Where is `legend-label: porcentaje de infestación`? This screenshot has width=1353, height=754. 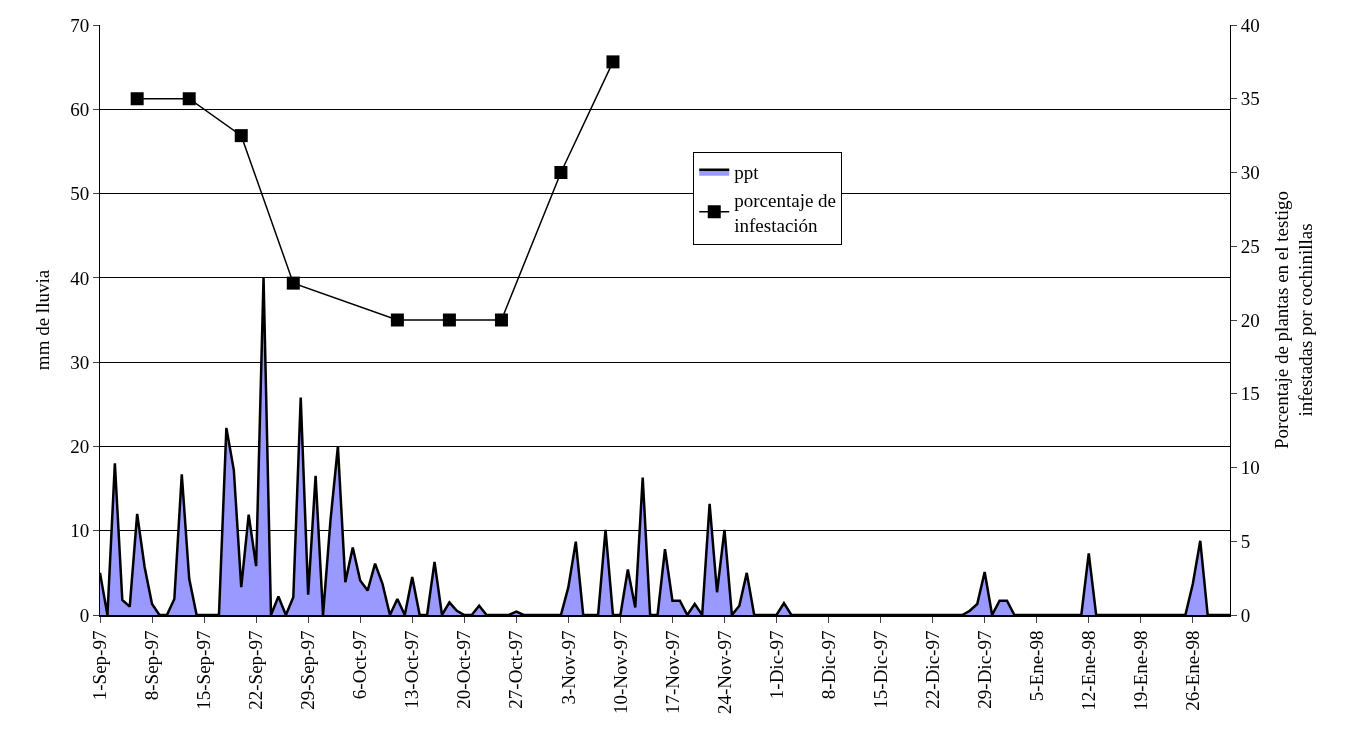 legend-label: porcentaje de infestación is located at coordinates (785, 212).